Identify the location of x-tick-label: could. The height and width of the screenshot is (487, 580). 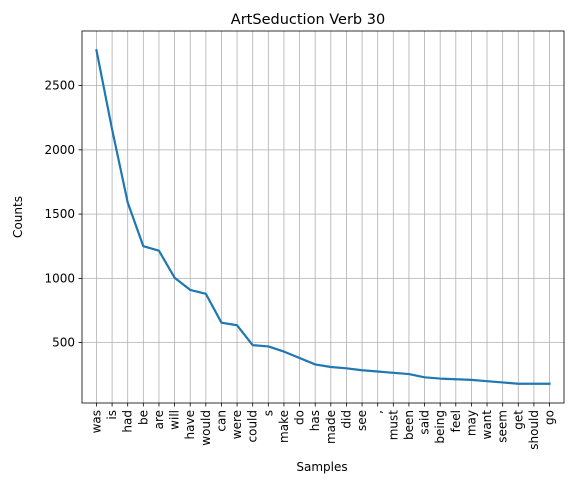
(253, 426).